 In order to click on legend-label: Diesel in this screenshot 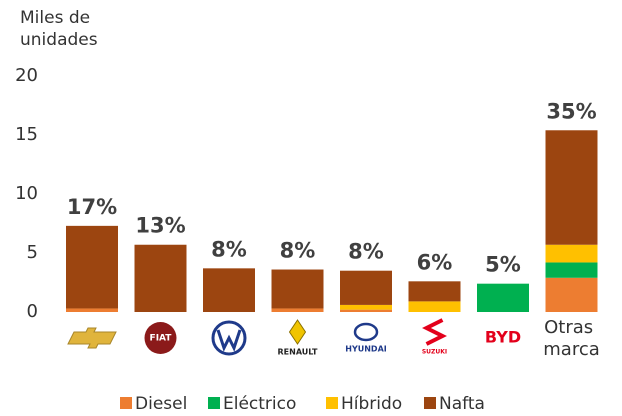, I will do `click(161, 404)`.